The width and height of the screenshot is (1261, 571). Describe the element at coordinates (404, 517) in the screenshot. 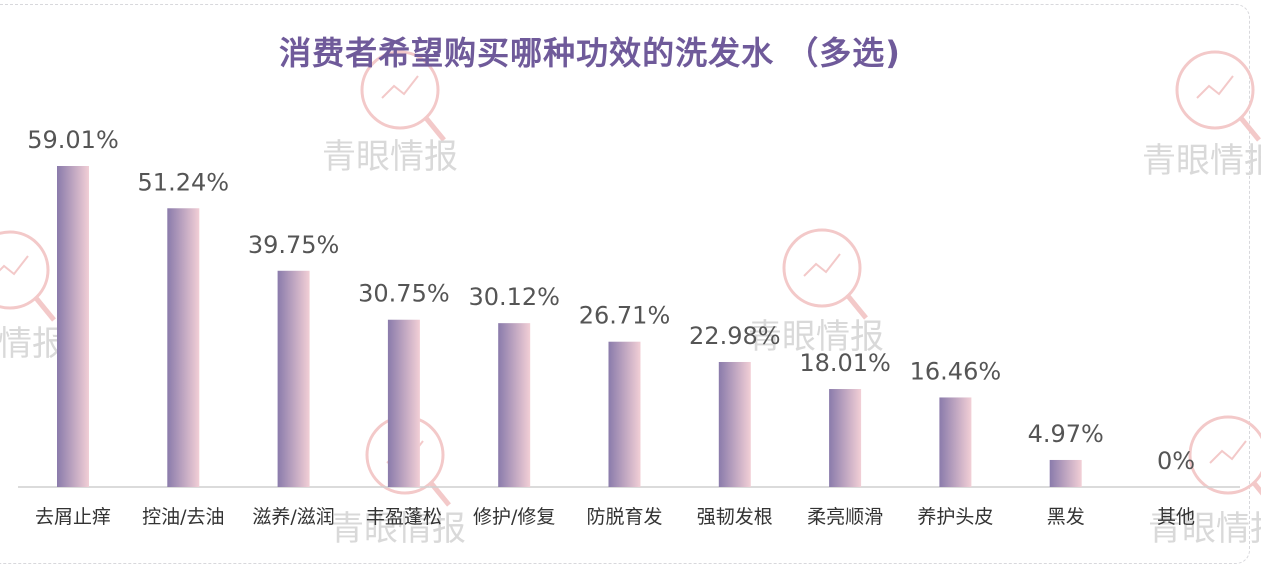

I see `category-label: 丰盈蓬松` at that location.